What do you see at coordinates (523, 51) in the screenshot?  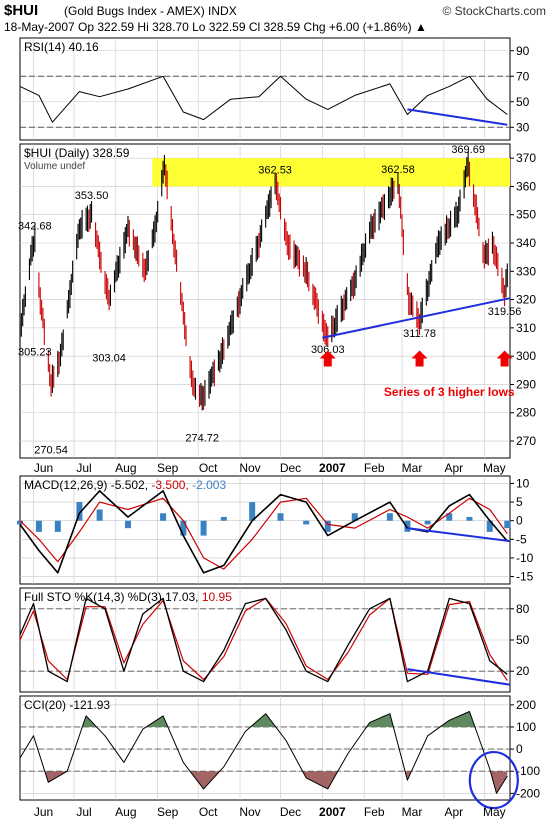 I see `rsi-ytick-label: 90` at bounding box center [523, 51].